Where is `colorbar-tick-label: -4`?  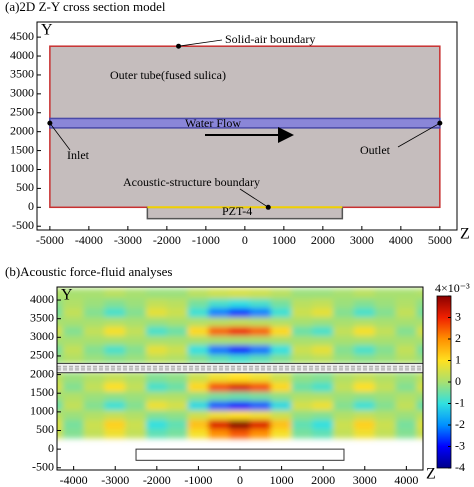 colorbar-tick-label: -4 is located at coordinates (460, 467).